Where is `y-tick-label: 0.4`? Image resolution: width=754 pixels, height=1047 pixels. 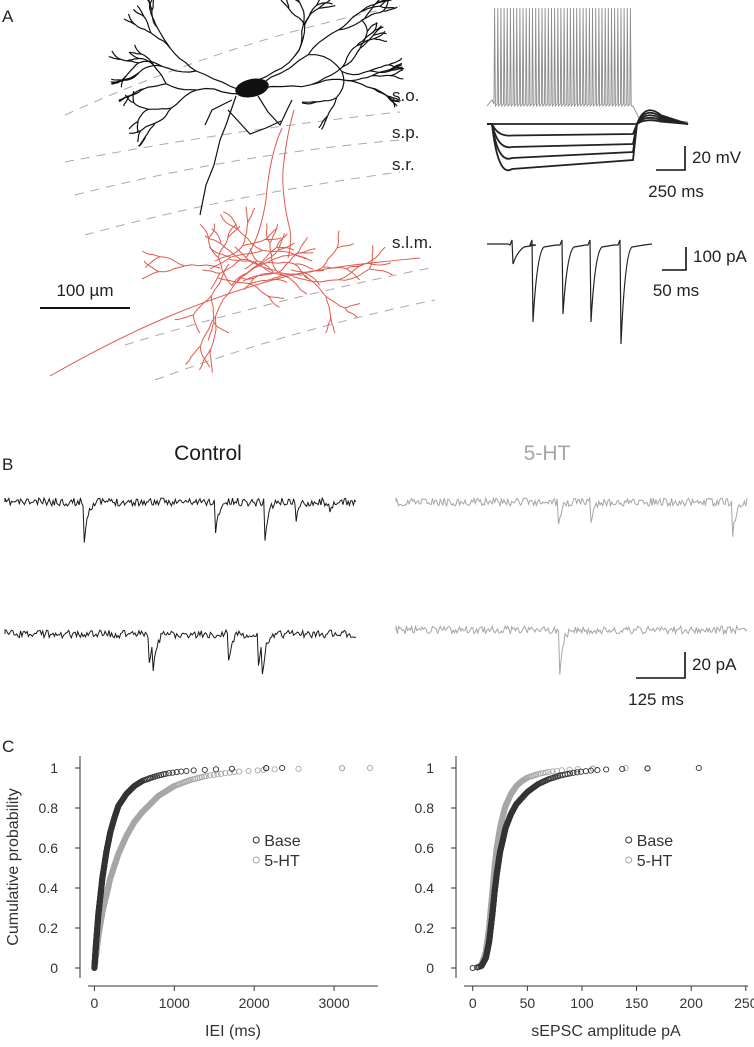
y-tick-label: 0.4 is located at coordinates (49, 888).